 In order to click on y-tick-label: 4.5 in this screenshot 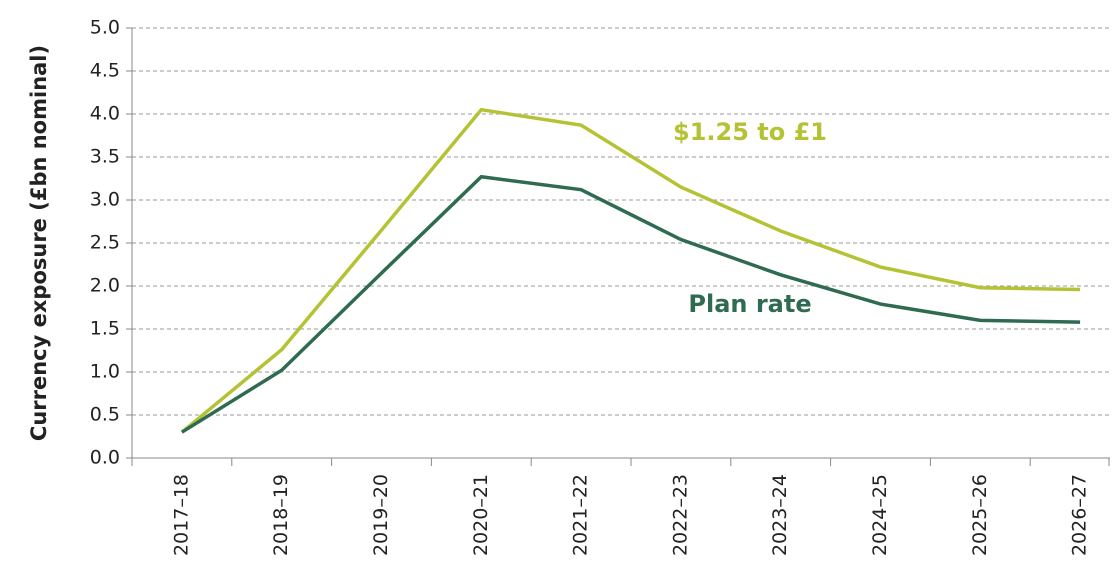, I will do `click(105, 71)`.